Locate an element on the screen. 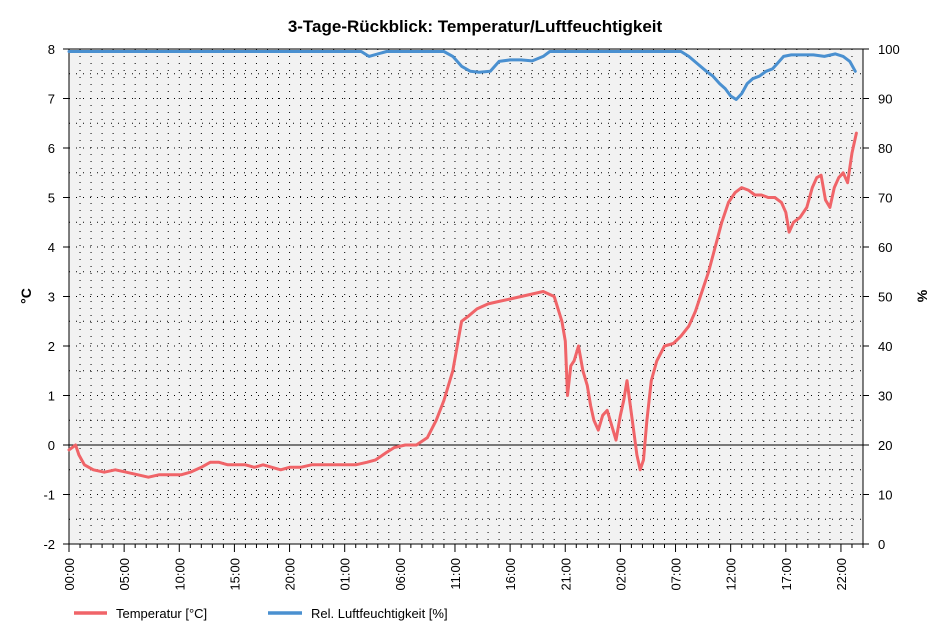 This screenshot has height=640, width=950. y-tick-label-right: 60 is located at coordinates (885, 247).